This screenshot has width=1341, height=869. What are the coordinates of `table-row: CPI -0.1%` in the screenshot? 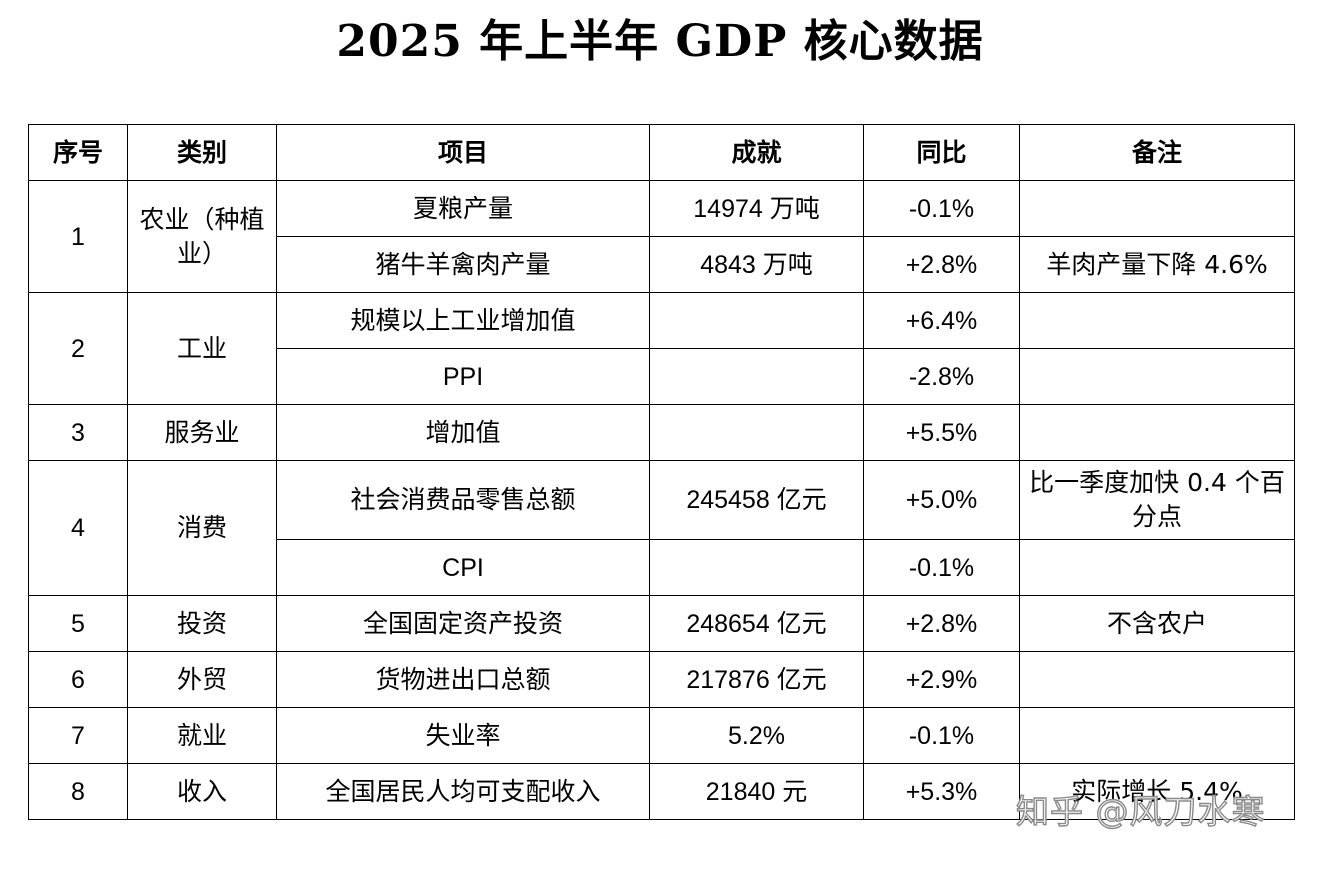 It's located at (662, 567).